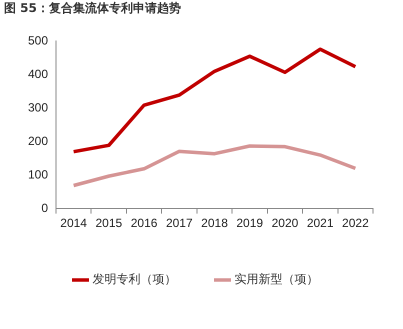  Describe the element at coordinates (109, 223) in the screenshot. I see `x-tick-label: 2015` at that location.